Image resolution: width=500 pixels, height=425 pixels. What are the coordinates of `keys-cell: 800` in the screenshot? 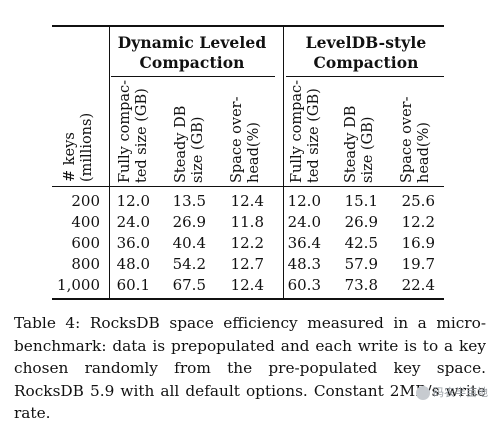 It's located at (85, 264).